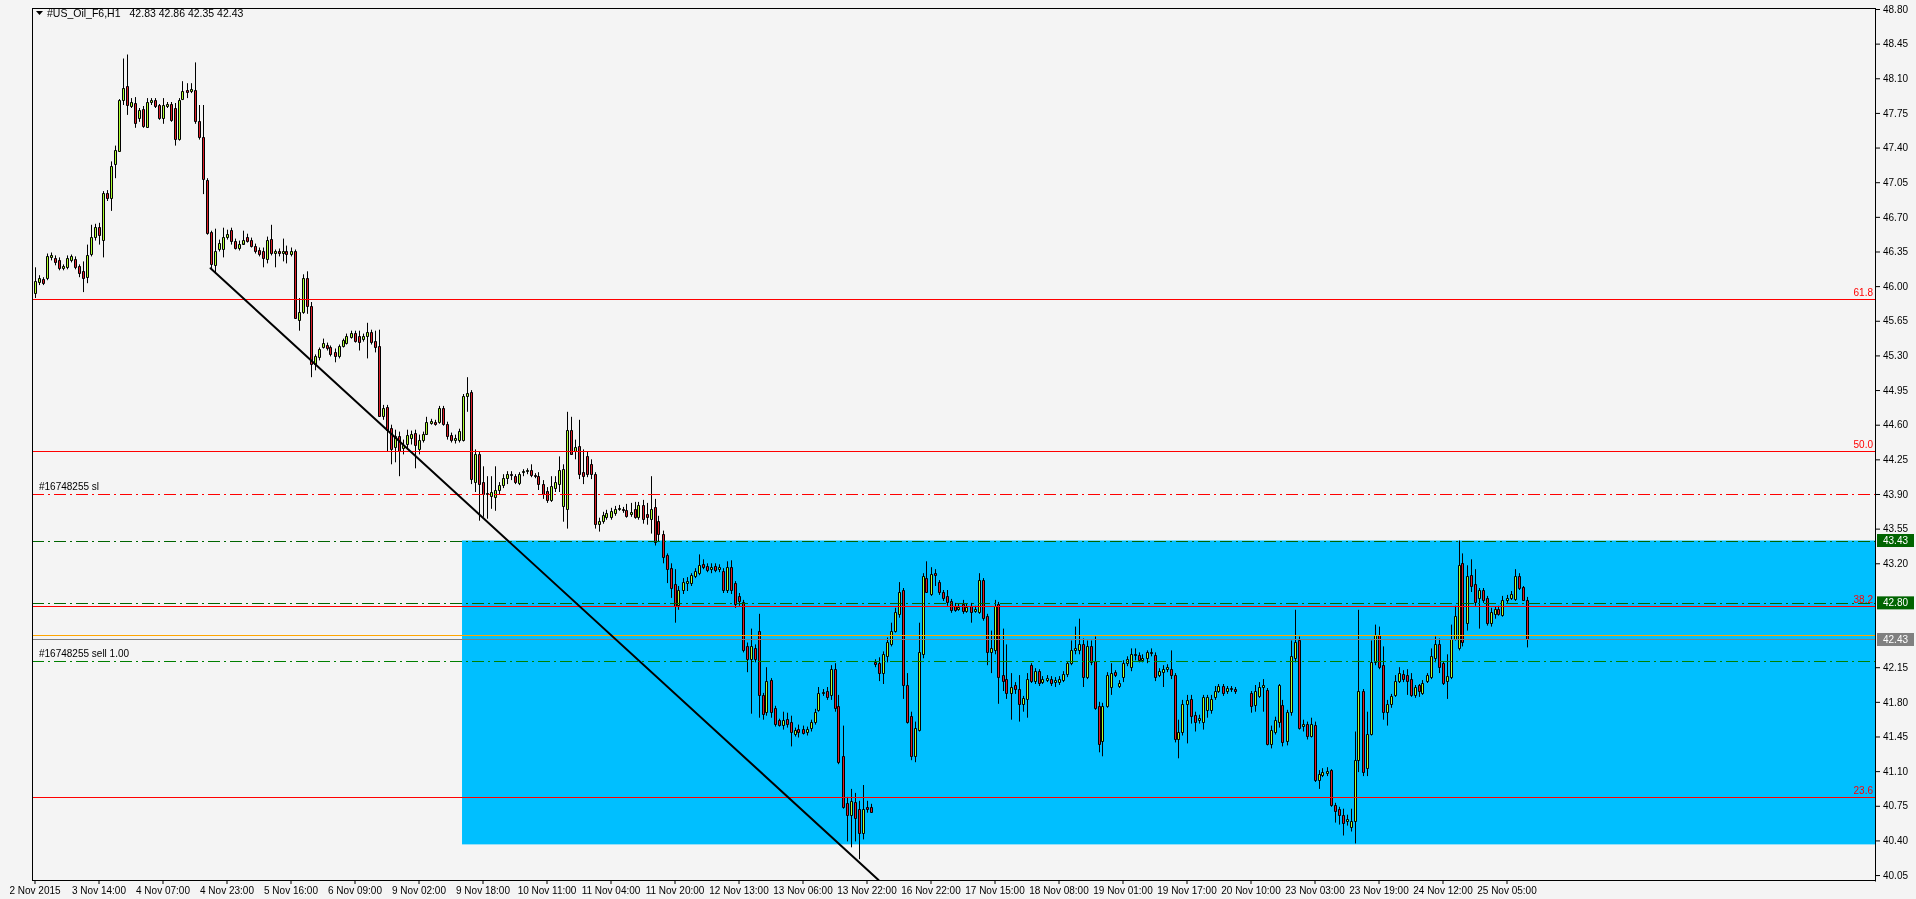 Image resolution: width=1916 pixels, height=899 pixels. I want to click on x-tick-label: 23 Nov 03:00, so click(1315, 891).